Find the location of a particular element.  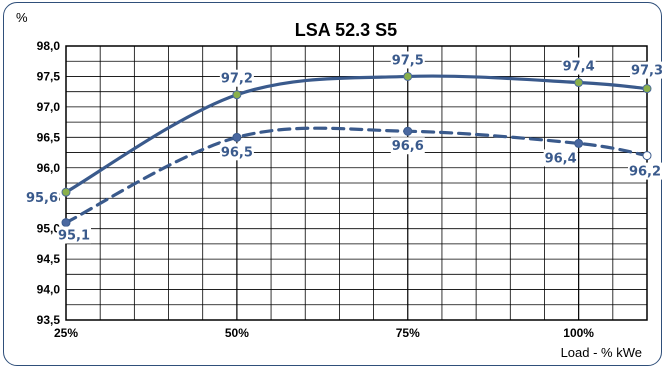

x-tick-label: 50% is located at coordinates (237, 333).